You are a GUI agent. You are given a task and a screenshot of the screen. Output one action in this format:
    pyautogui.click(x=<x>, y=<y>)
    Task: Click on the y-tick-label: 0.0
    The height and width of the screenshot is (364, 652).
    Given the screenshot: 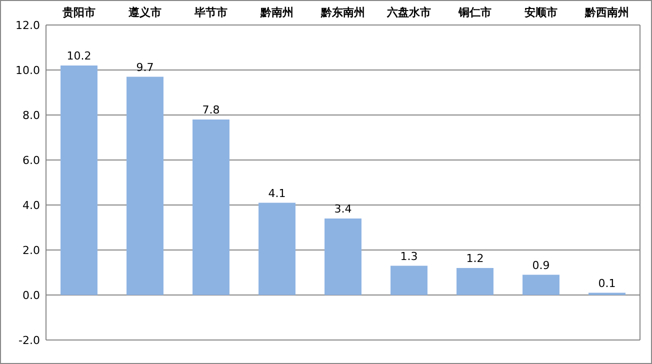 What is the action you would take?
    pyautogui.click(x=31, y=295)
    